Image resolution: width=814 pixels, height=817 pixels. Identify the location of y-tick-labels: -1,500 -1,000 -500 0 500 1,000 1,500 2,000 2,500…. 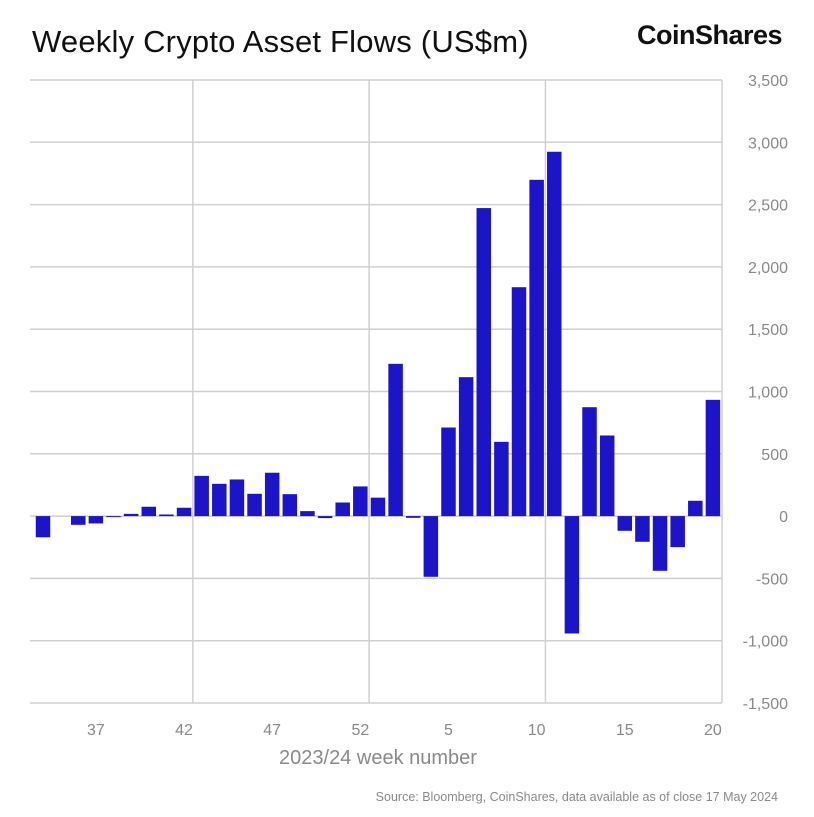
(765, 393).